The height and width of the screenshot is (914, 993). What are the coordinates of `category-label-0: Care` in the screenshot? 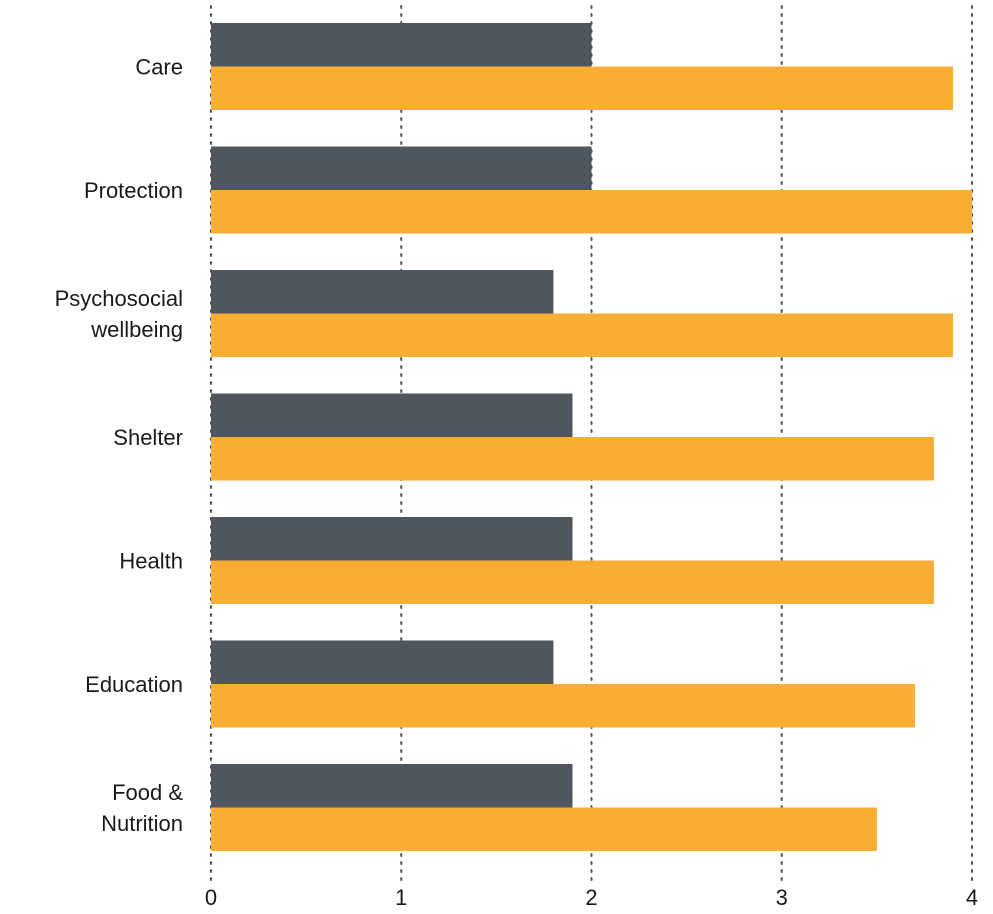 It's located at (159, 67).